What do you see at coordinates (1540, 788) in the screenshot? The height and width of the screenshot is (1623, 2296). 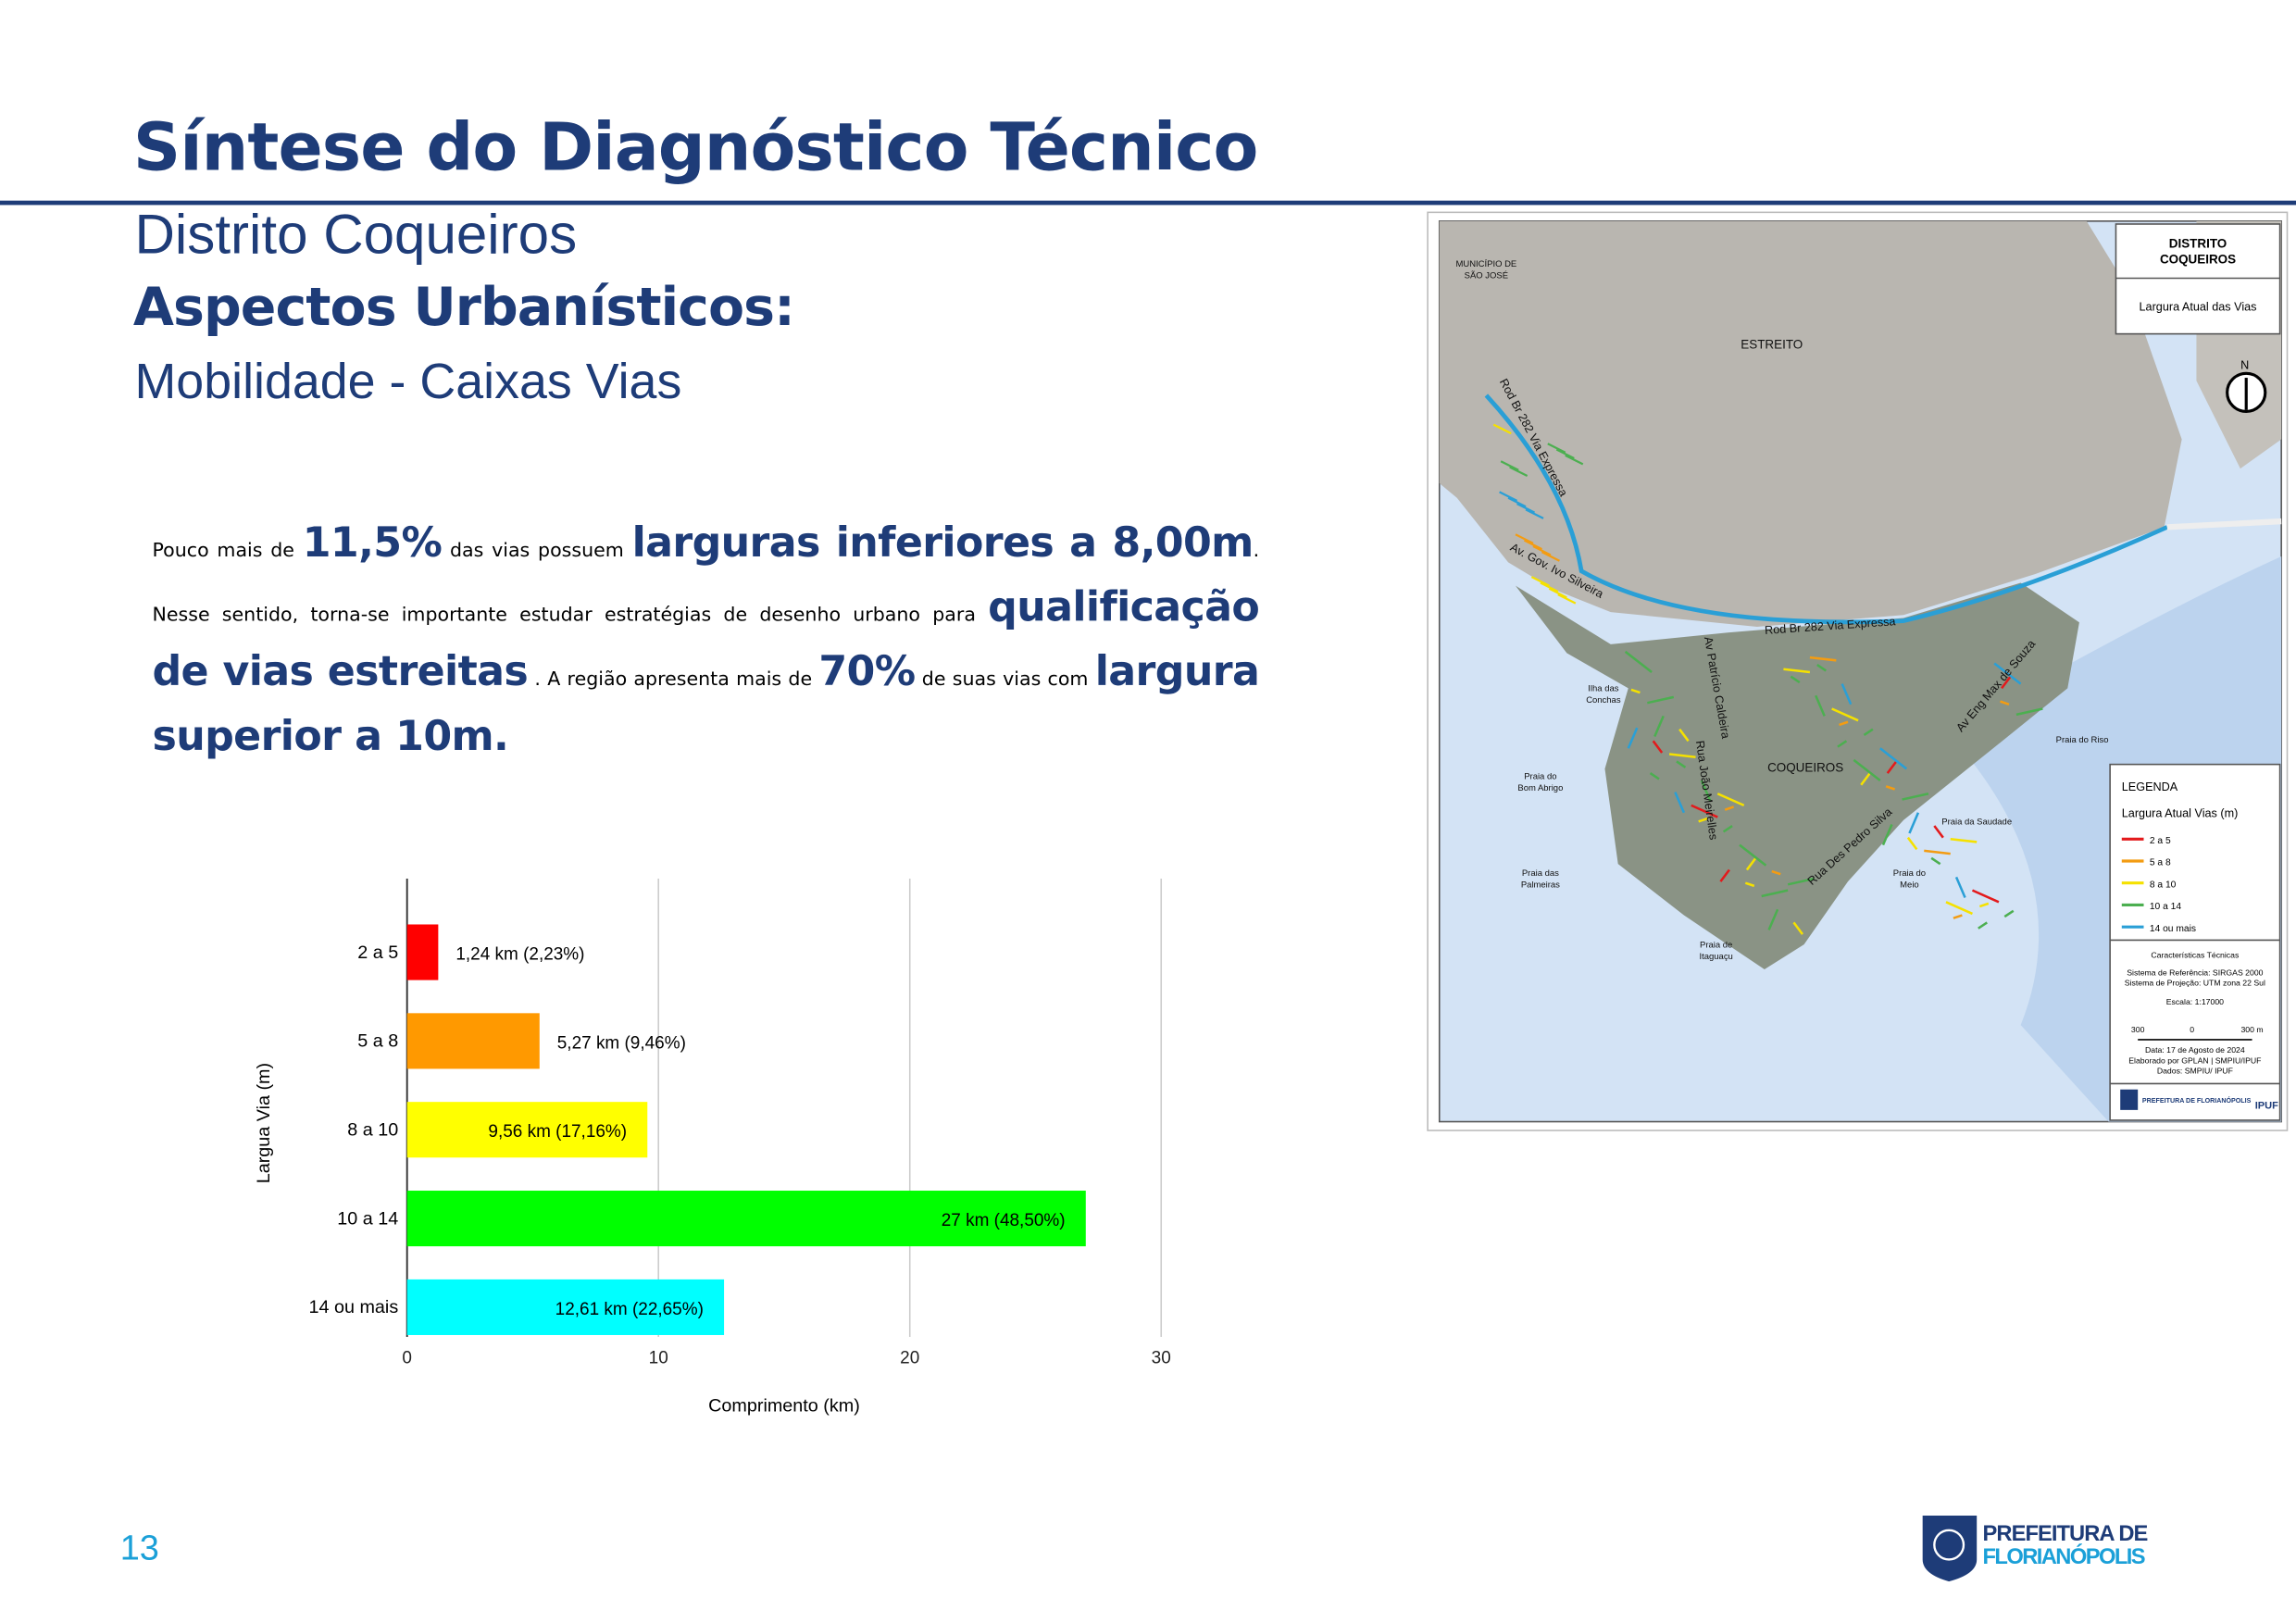 I see `map-place: Bom Abrigo` at bounding box center [1540, 788].